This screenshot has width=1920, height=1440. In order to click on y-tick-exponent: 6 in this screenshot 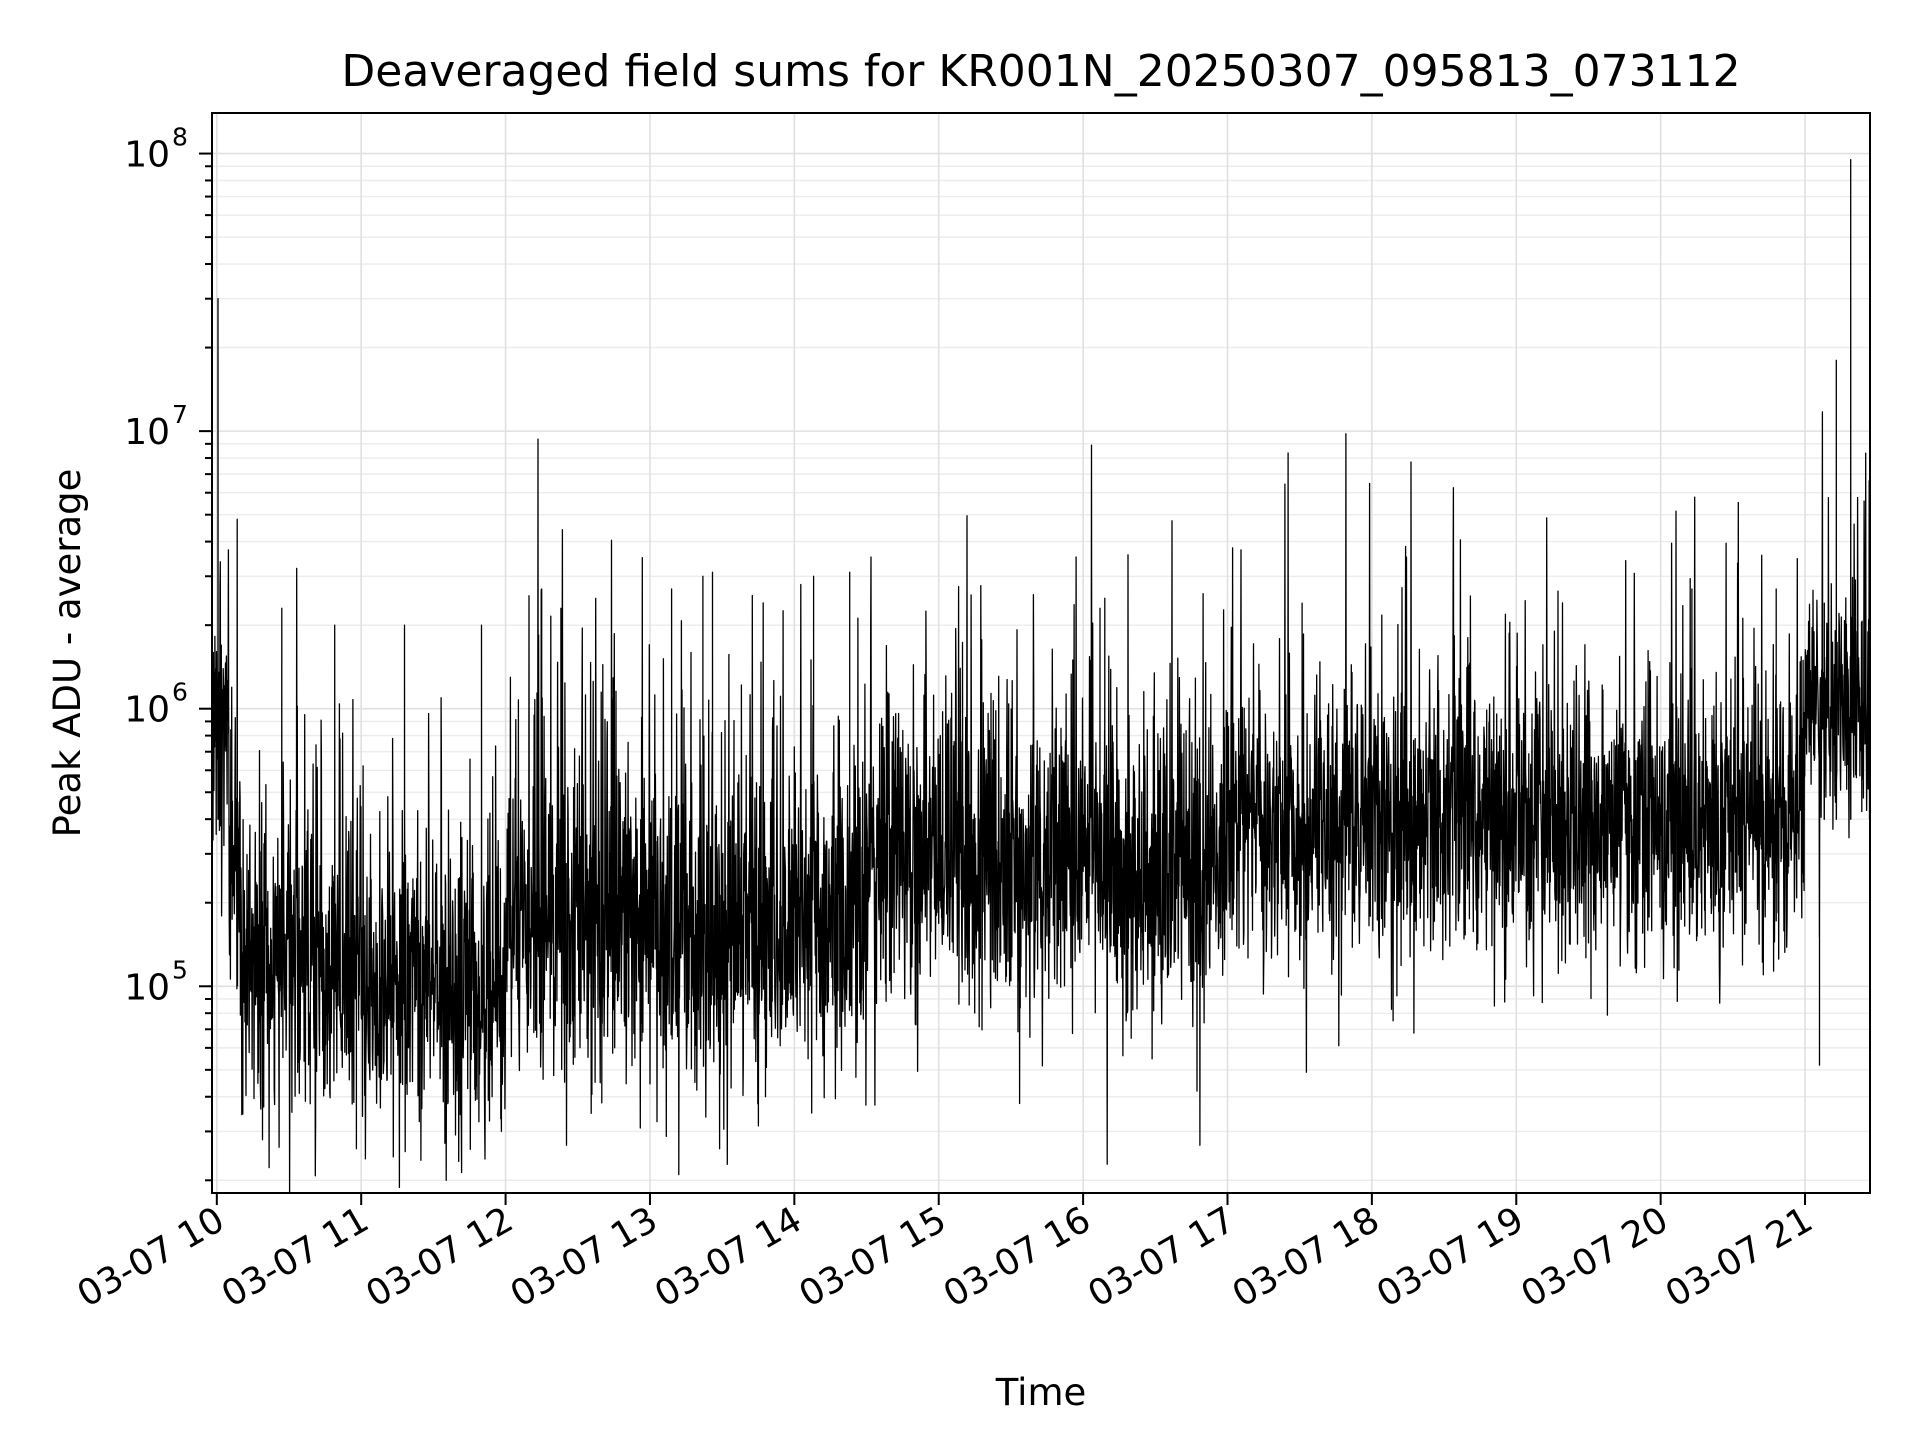, I will do `click(180, 692)`.